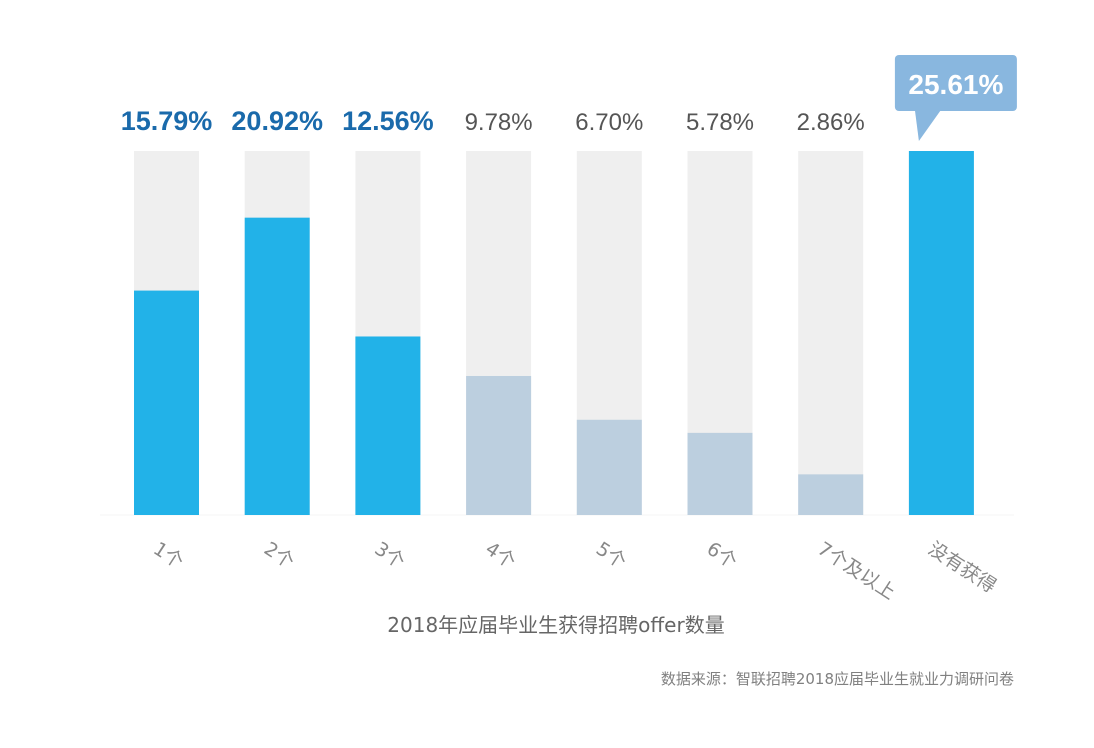 The height and width of the screenshot is (748, 1094). Describe the element at coordinates (609, 122) in the screenshot. I see `value-label: 6.70%` at that location.